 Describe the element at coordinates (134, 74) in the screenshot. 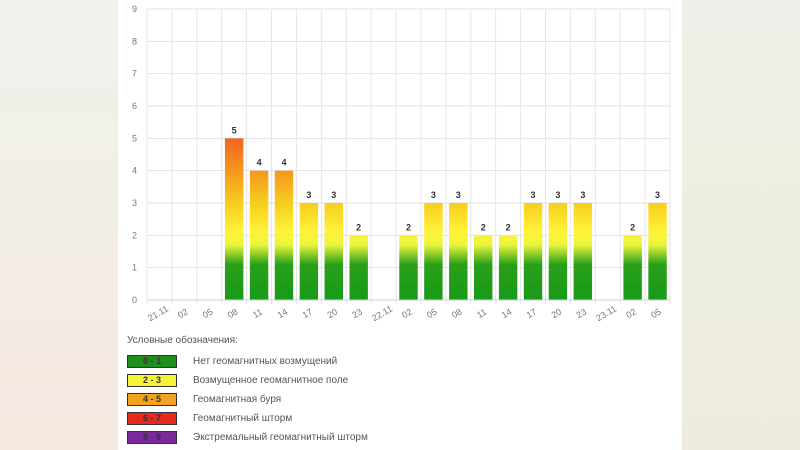

I see `y-tick-label: 7` at that location.